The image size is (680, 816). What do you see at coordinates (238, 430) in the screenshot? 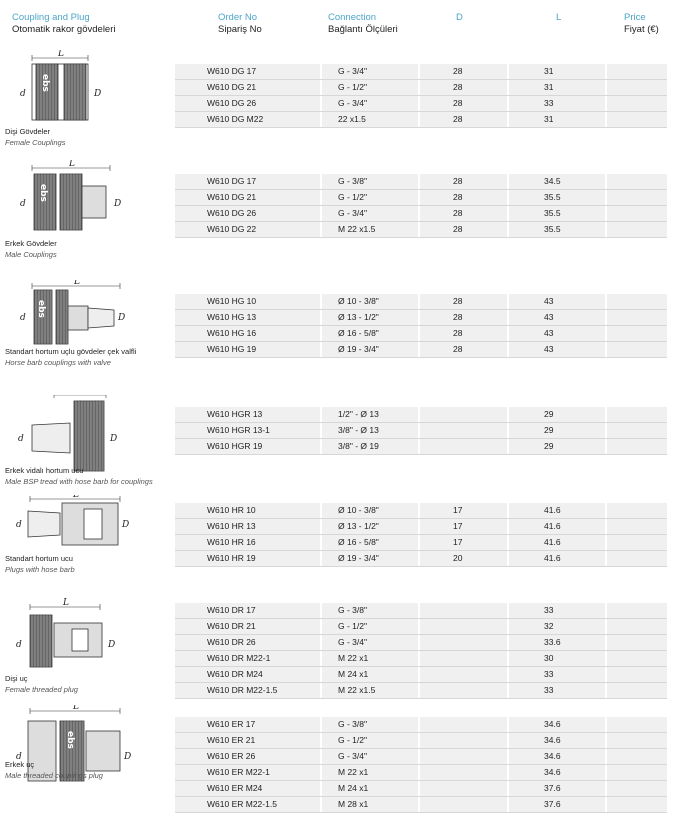
I see `order-no-cell: W610 HGR 13-1` at bounding box center [238, 430].